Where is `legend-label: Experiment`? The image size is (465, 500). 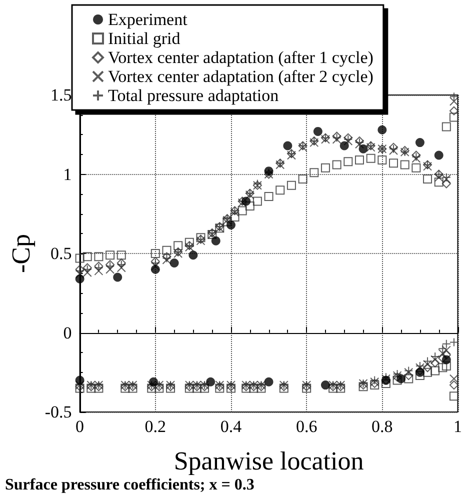 legend-label: Experiment is located at coordinates (148, 19).